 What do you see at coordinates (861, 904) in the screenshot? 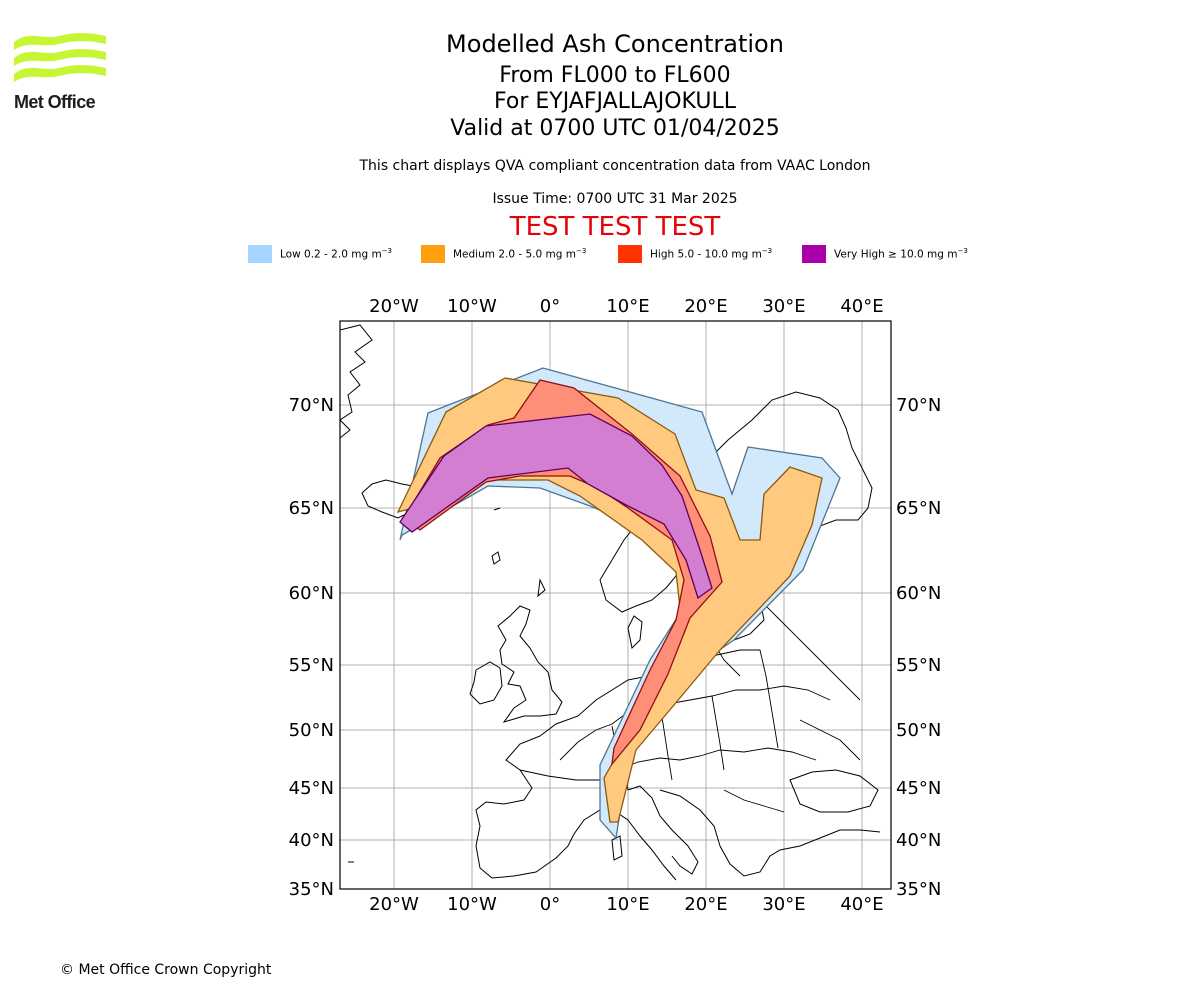
I see `lon-label-bottom-40e: 40°E` at bounding box center [861, 904].